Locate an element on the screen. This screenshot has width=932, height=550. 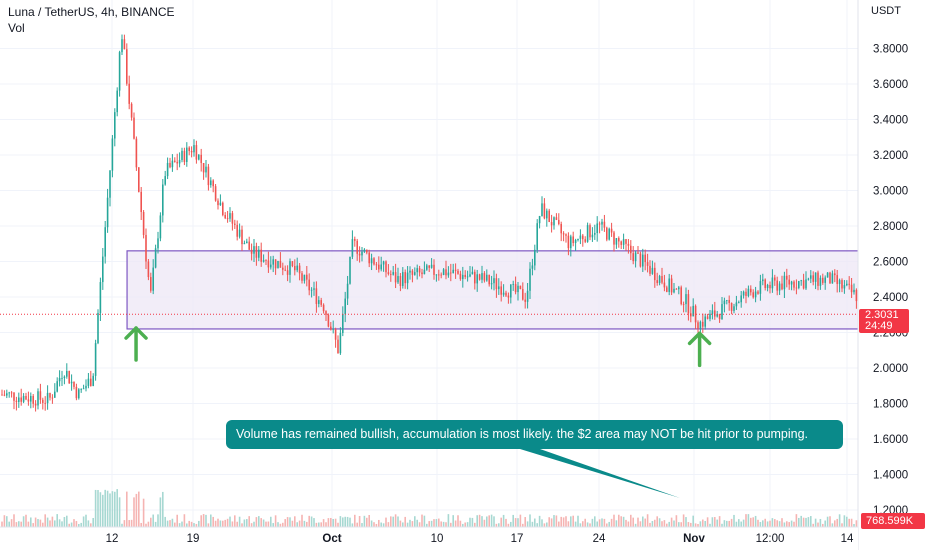
axis-unit: USDT is located at coordinates (886, 11).